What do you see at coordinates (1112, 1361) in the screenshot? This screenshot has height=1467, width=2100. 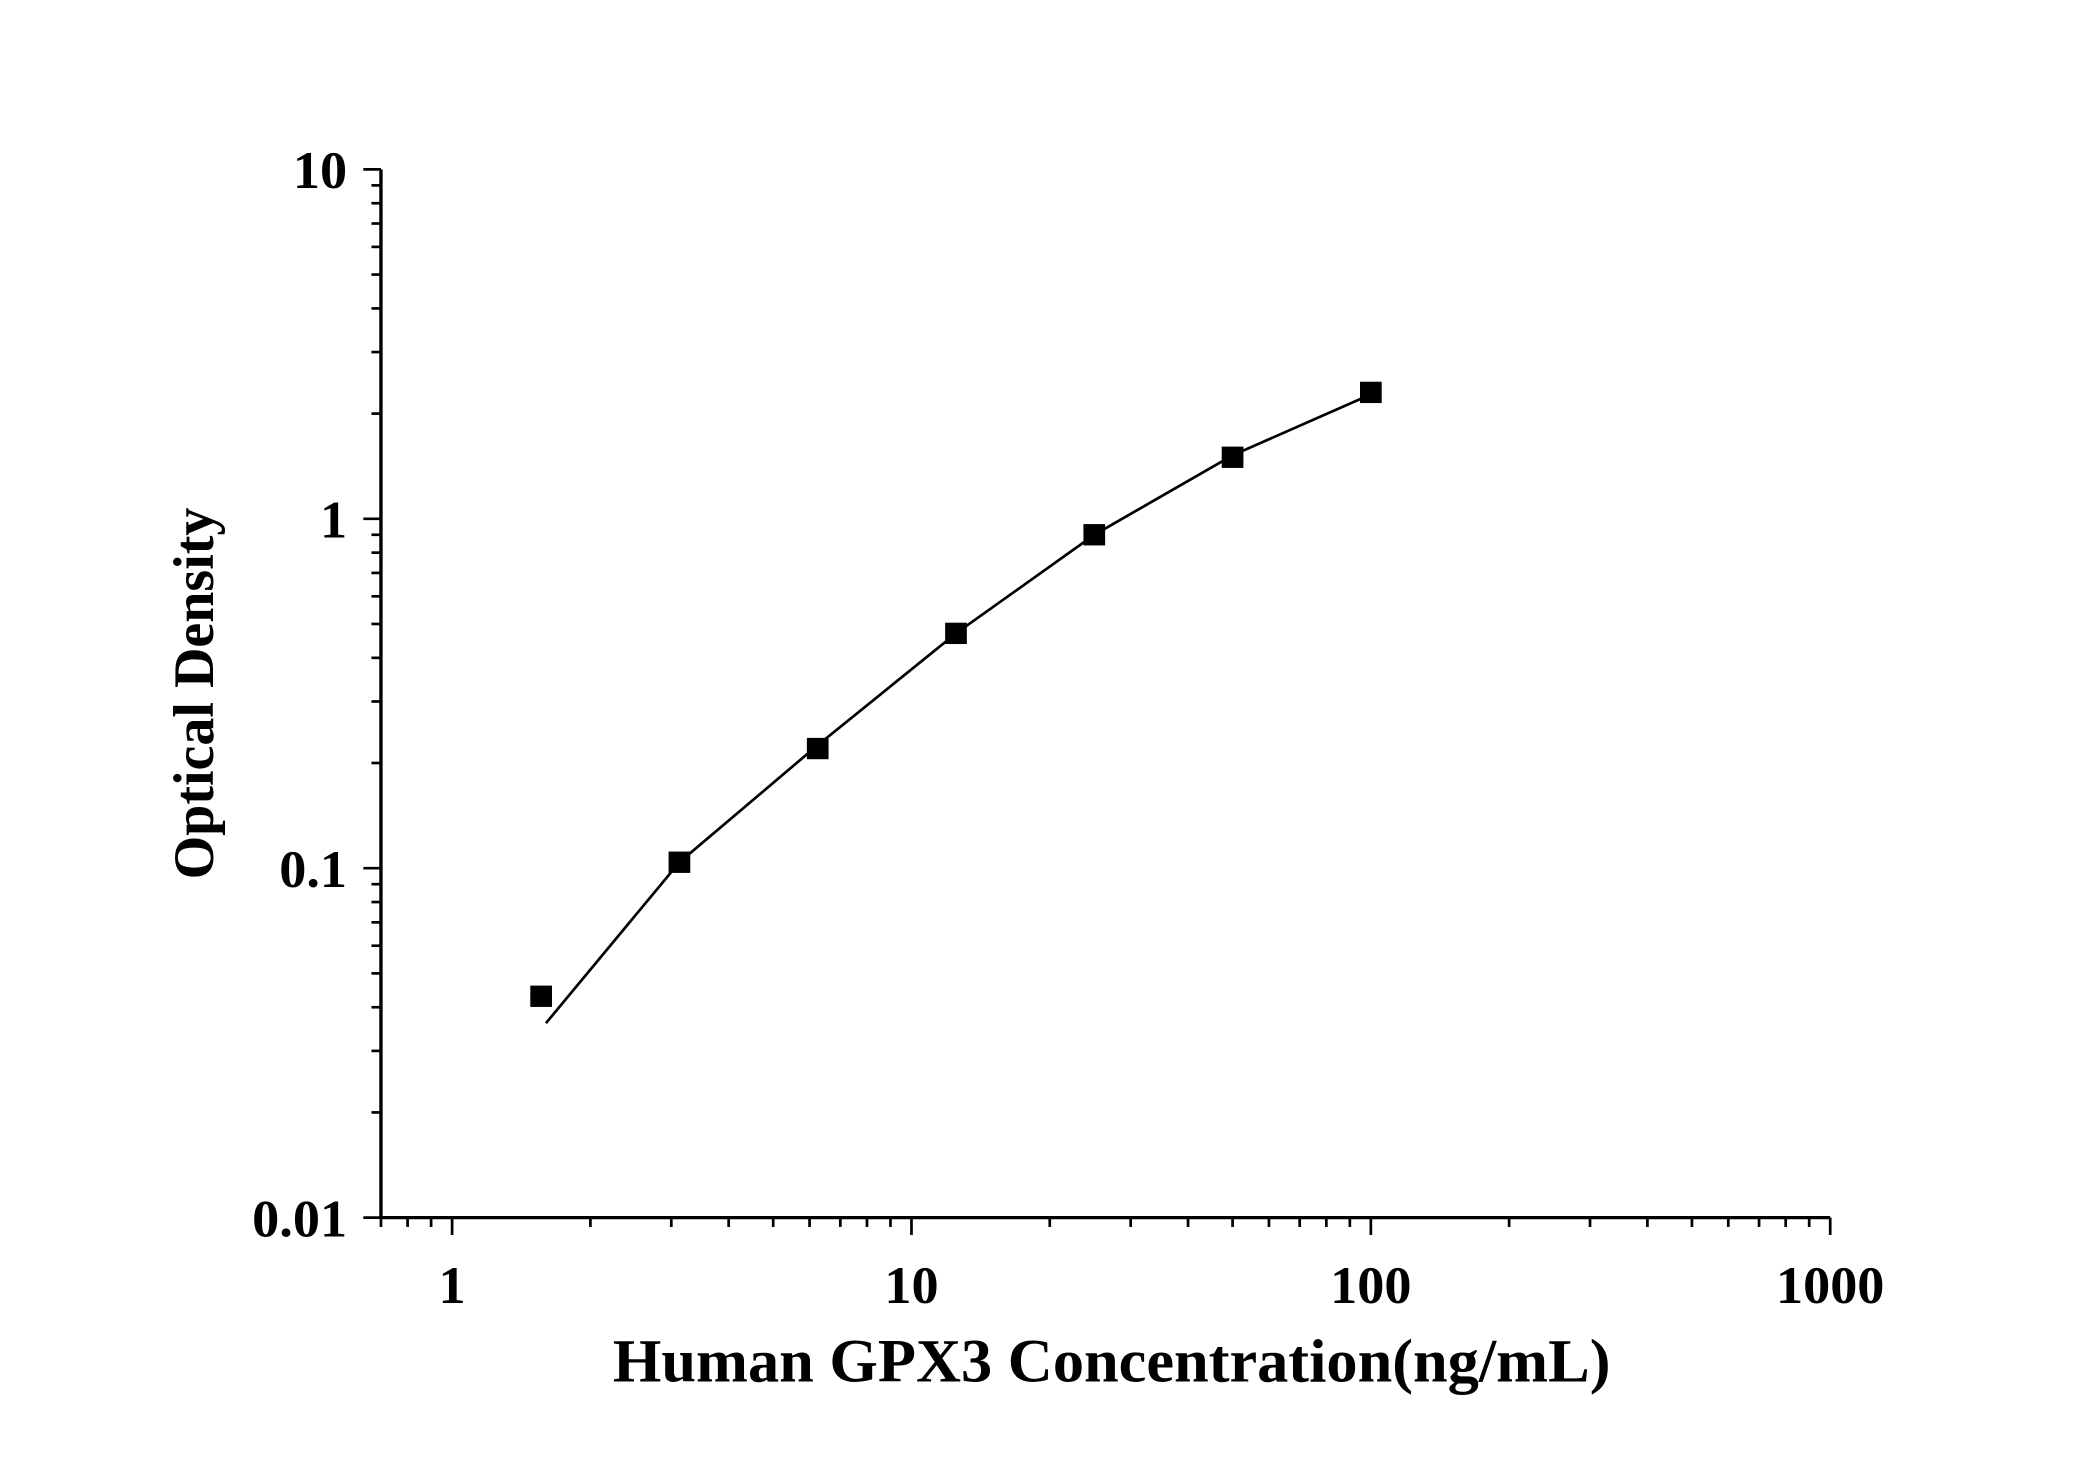 I see `x-axis-label: Human GPX3 Concentration(ng/mL)` at bounding box center [1112, 1361].